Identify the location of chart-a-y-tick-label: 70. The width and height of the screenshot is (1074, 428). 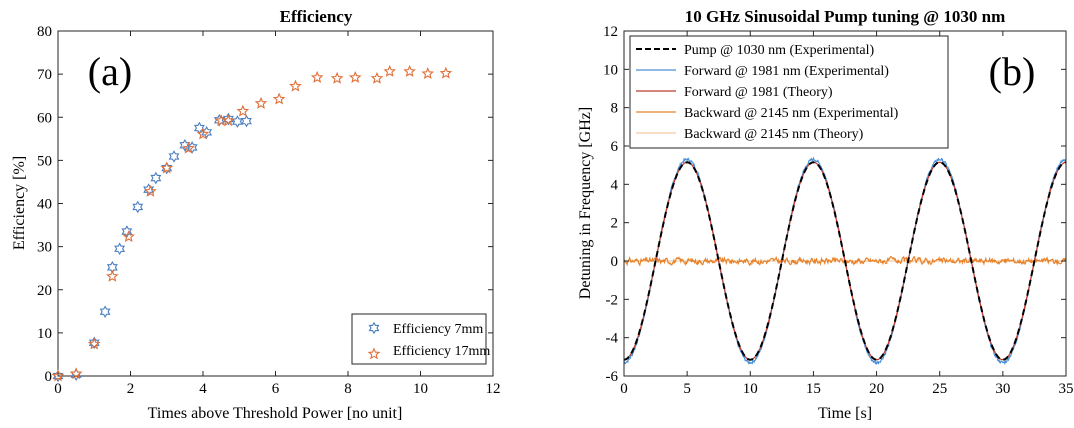
(44, 75).